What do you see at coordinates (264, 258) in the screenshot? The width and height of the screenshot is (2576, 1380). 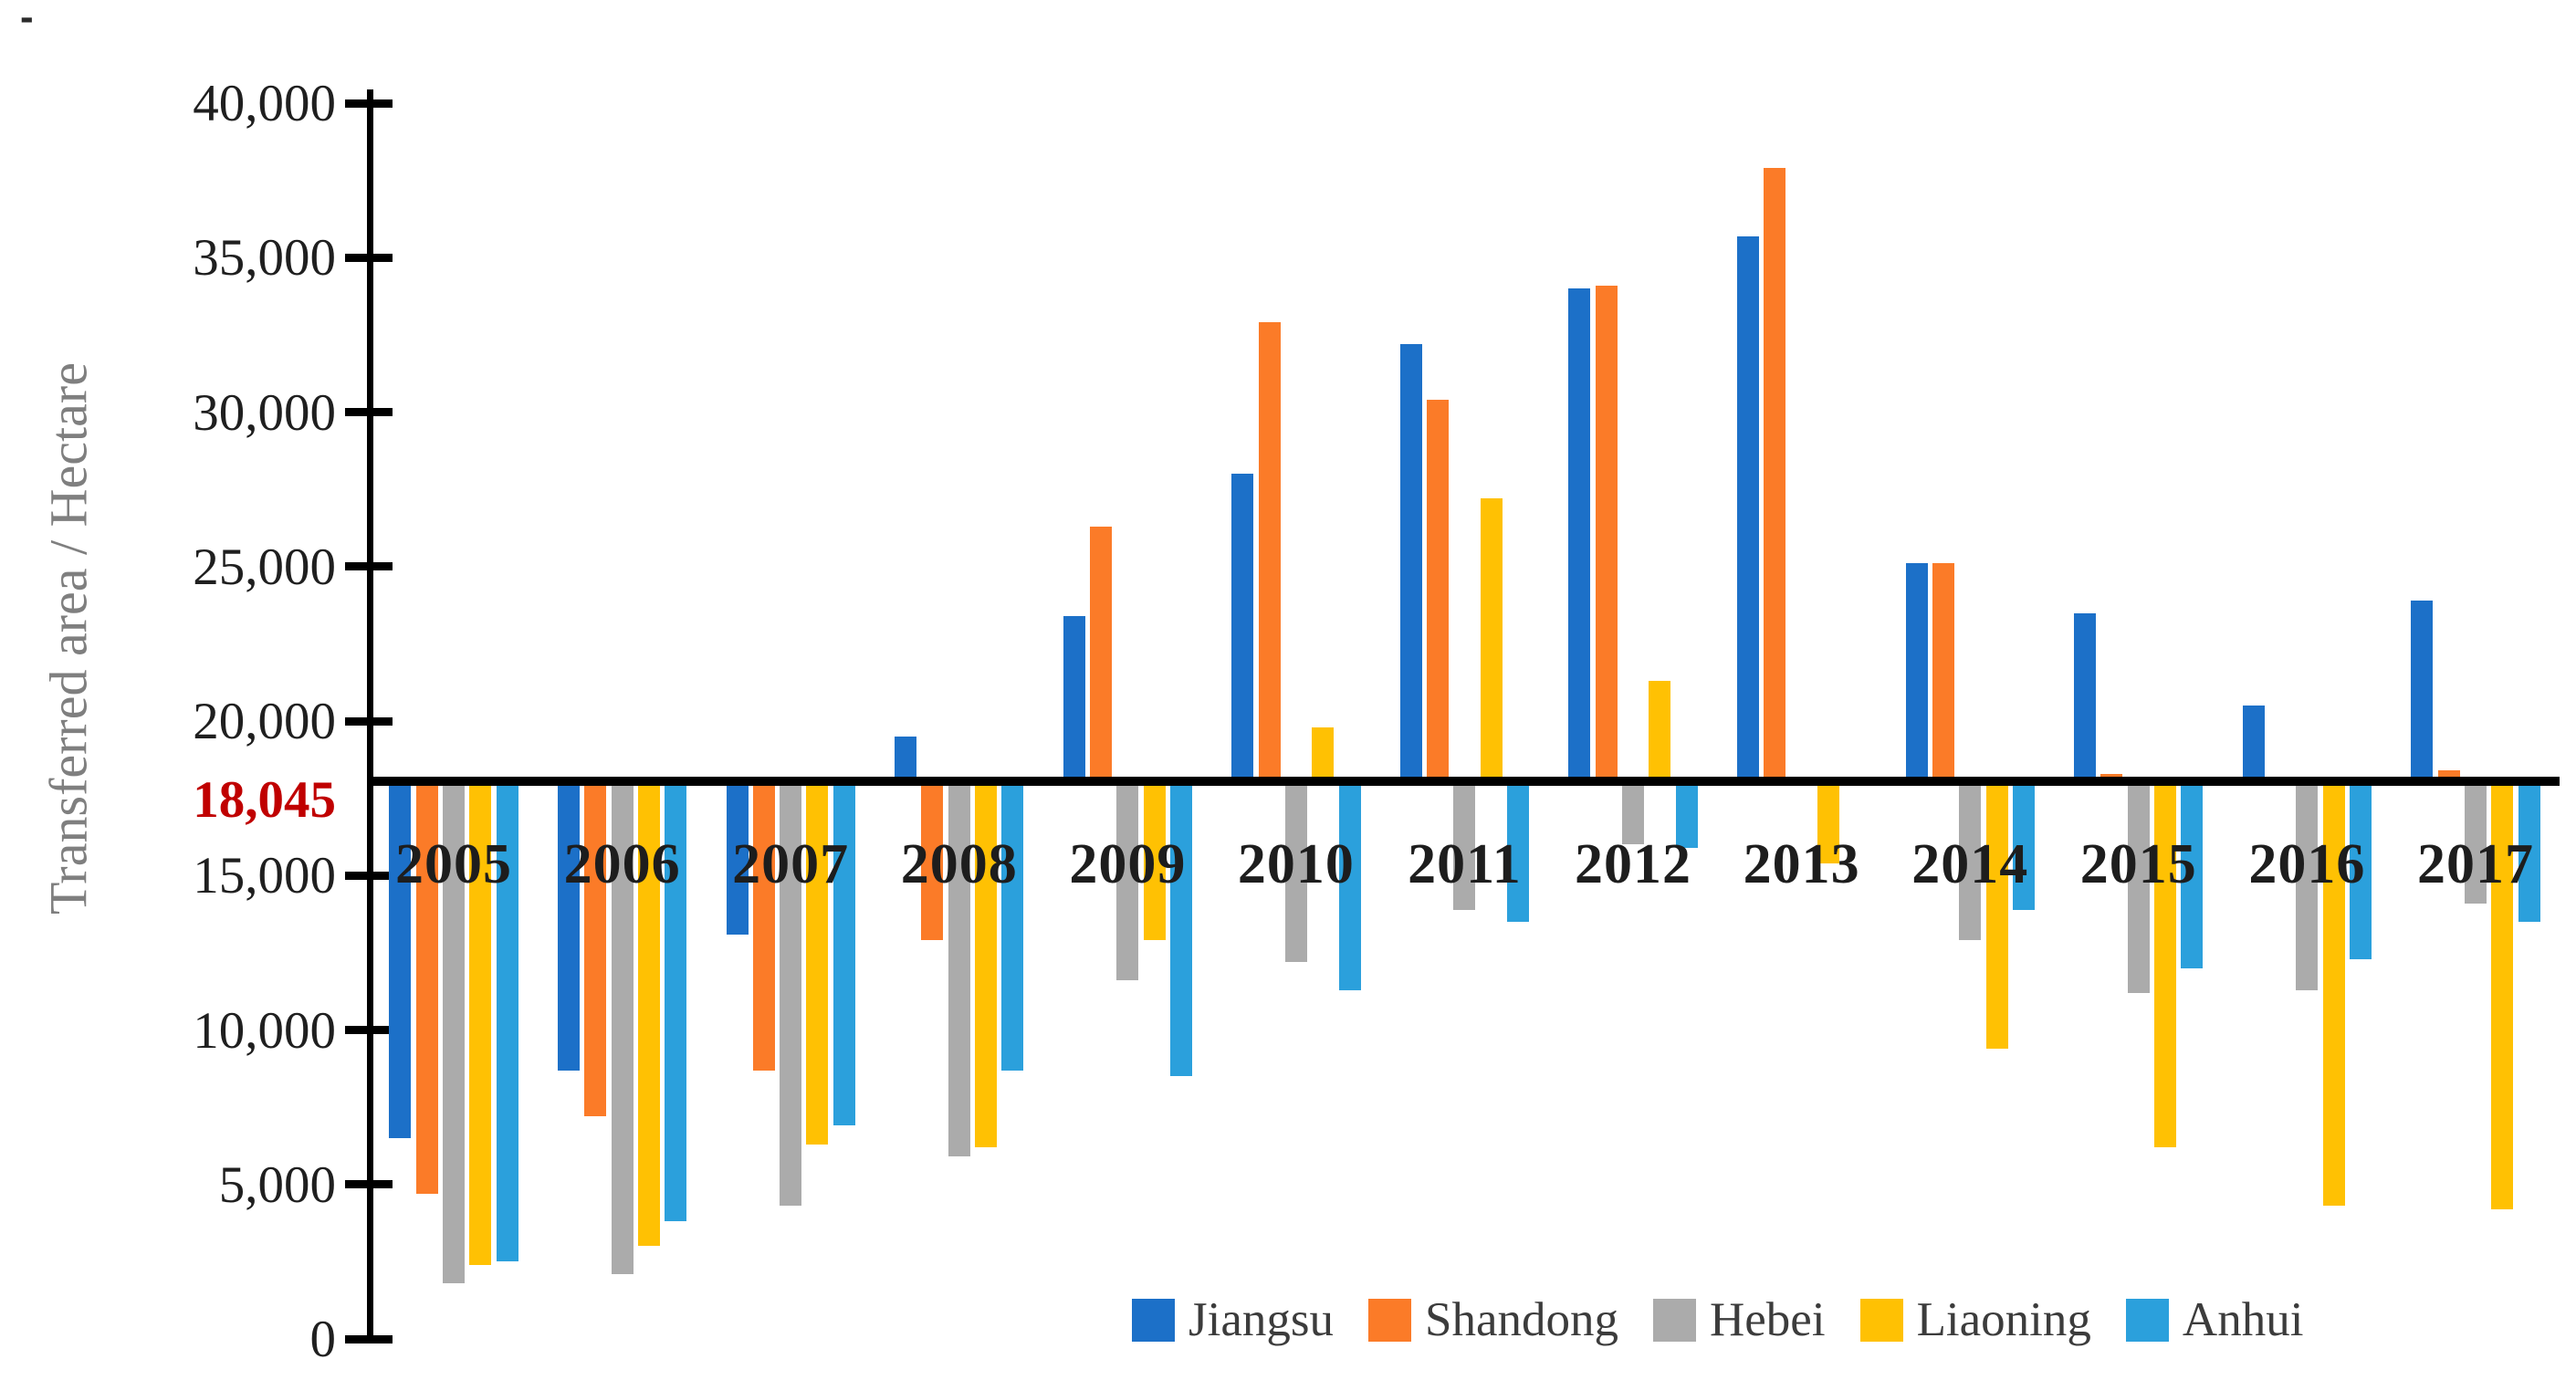 I see `y-axis-tick-label: 35,000` at bounding box center [264, 258].